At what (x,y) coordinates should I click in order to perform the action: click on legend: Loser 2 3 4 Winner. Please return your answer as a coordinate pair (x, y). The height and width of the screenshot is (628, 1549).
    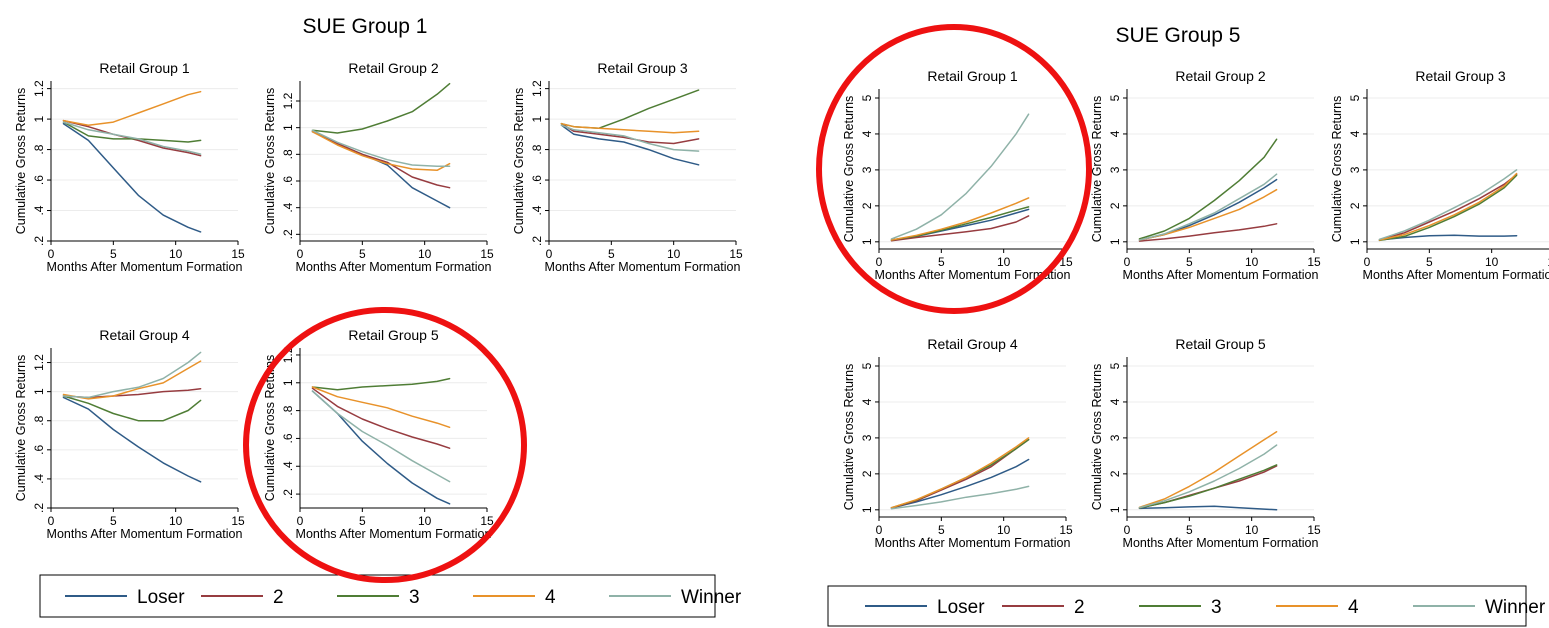
    Looking at the image, I should click on (1186, 606).